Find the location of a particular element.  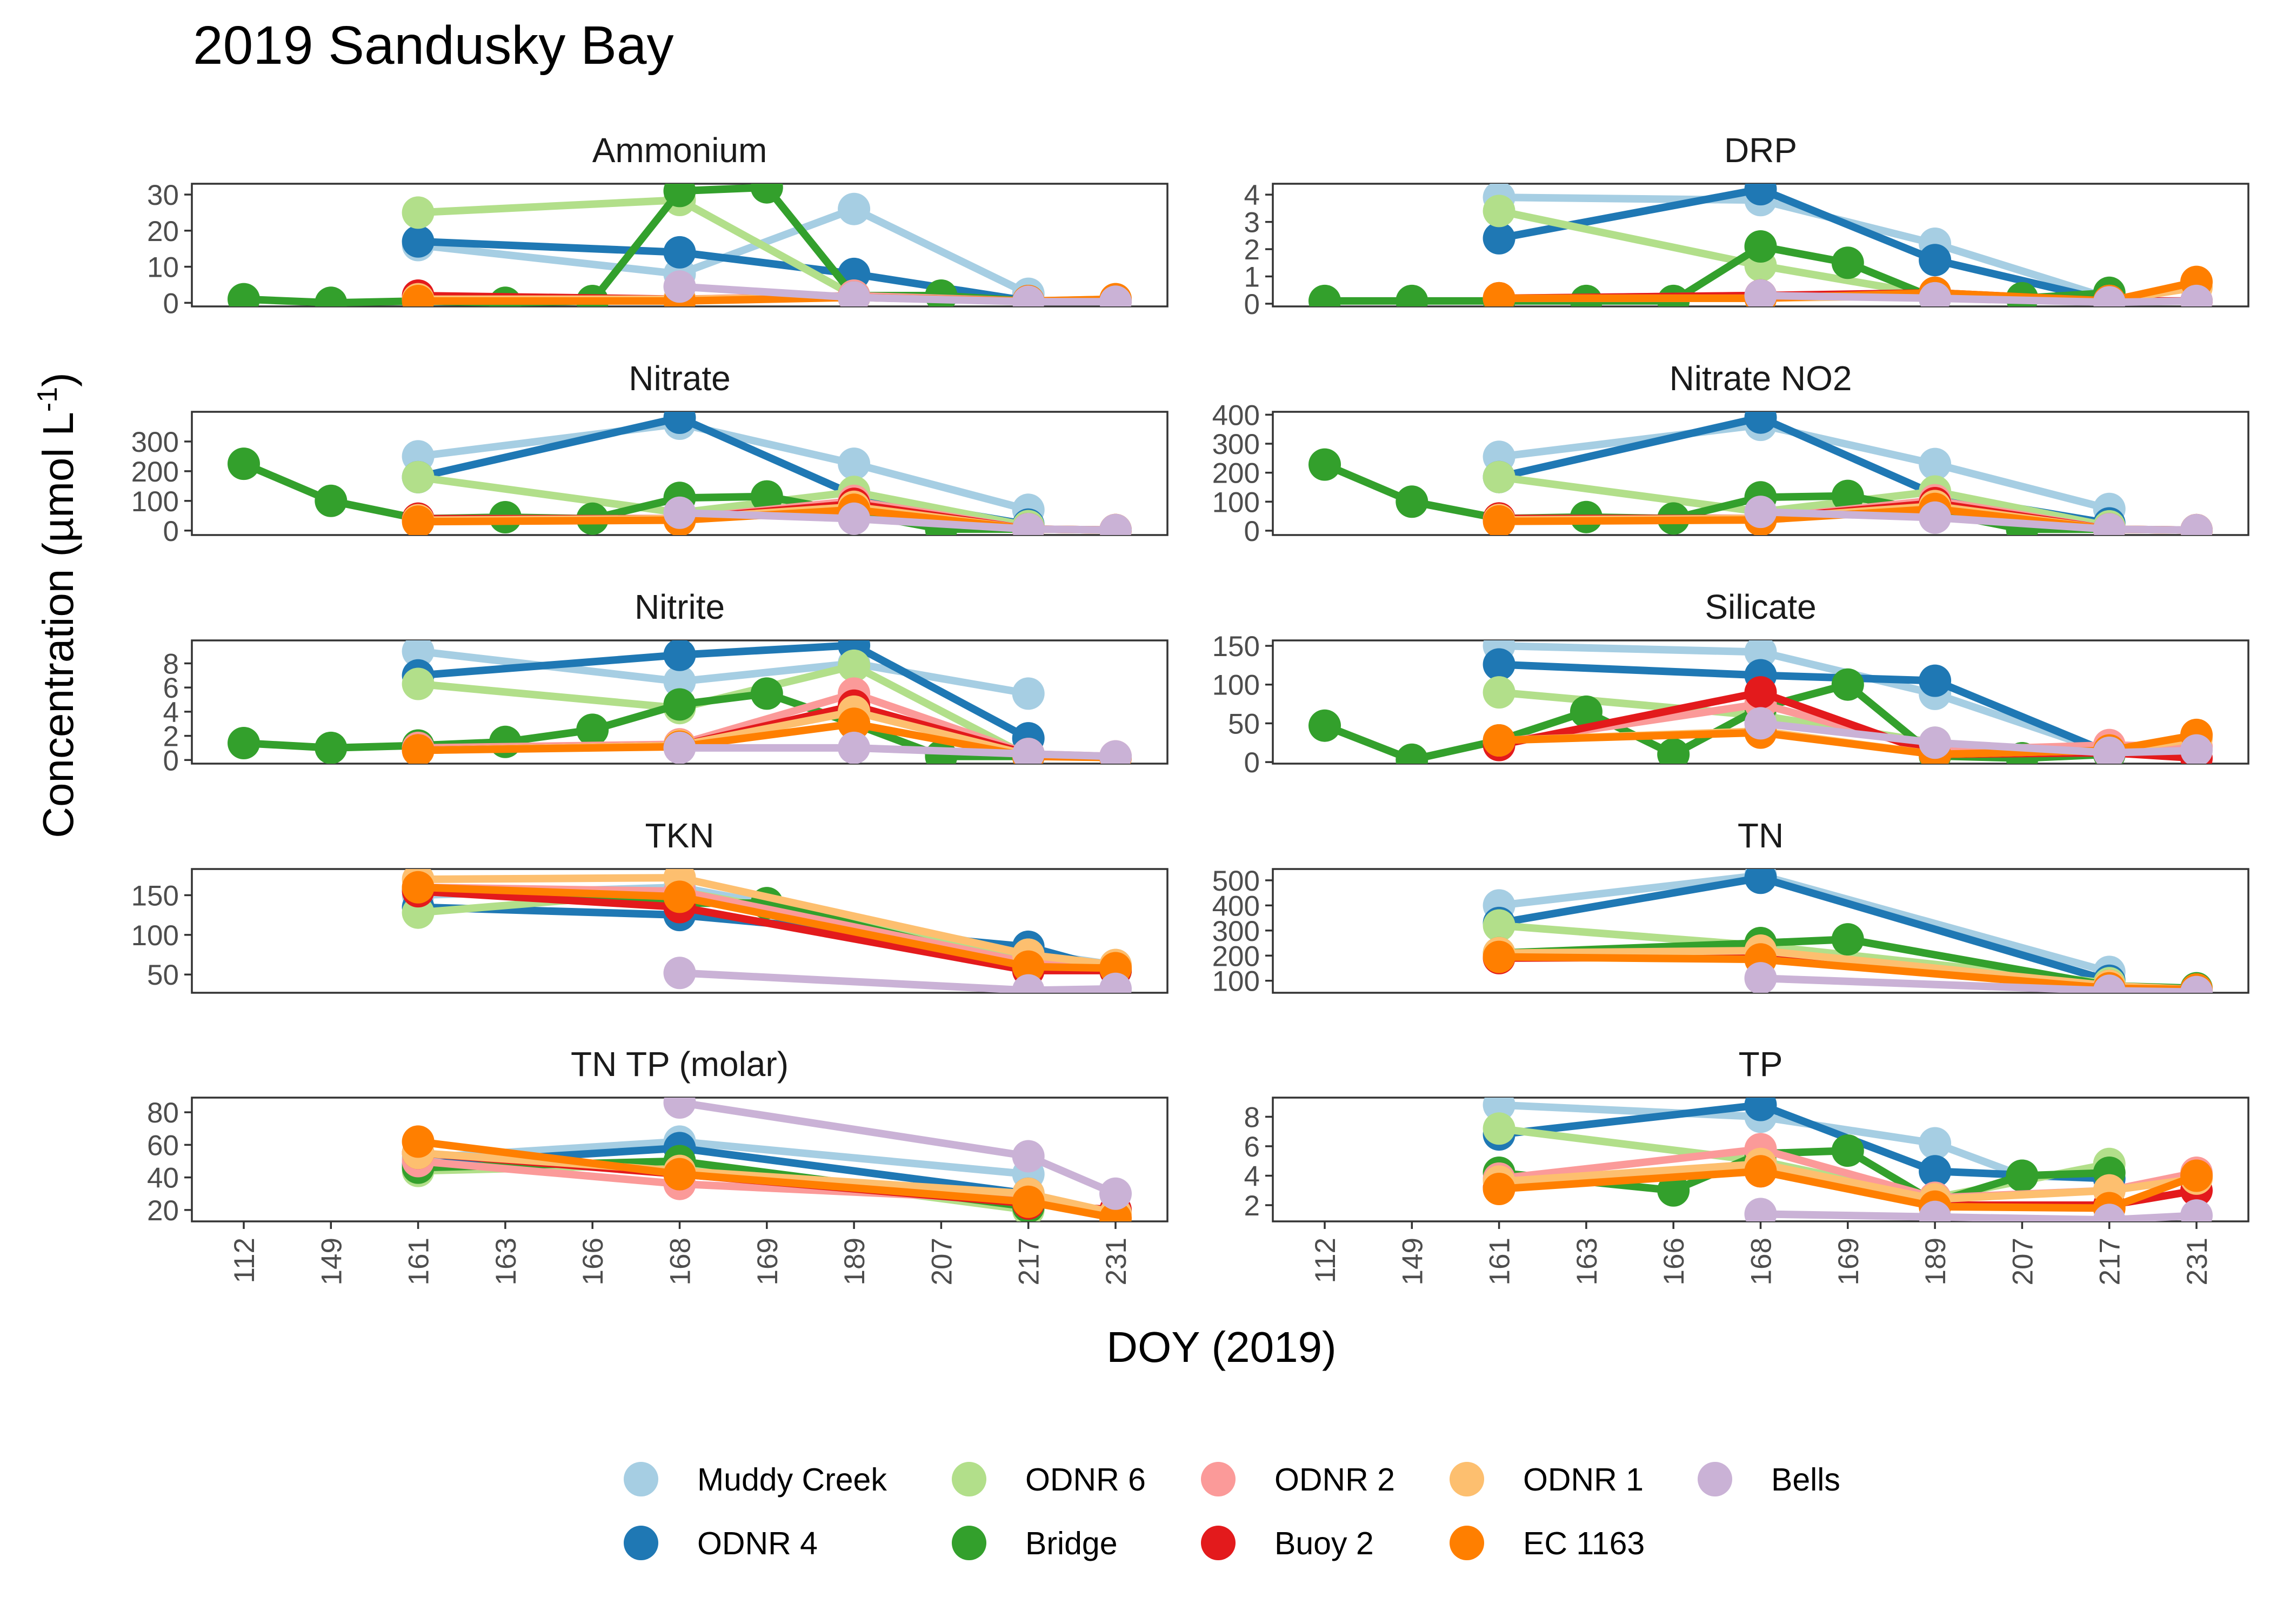

data-layer-silicate is located at coordinates (1760, 702).